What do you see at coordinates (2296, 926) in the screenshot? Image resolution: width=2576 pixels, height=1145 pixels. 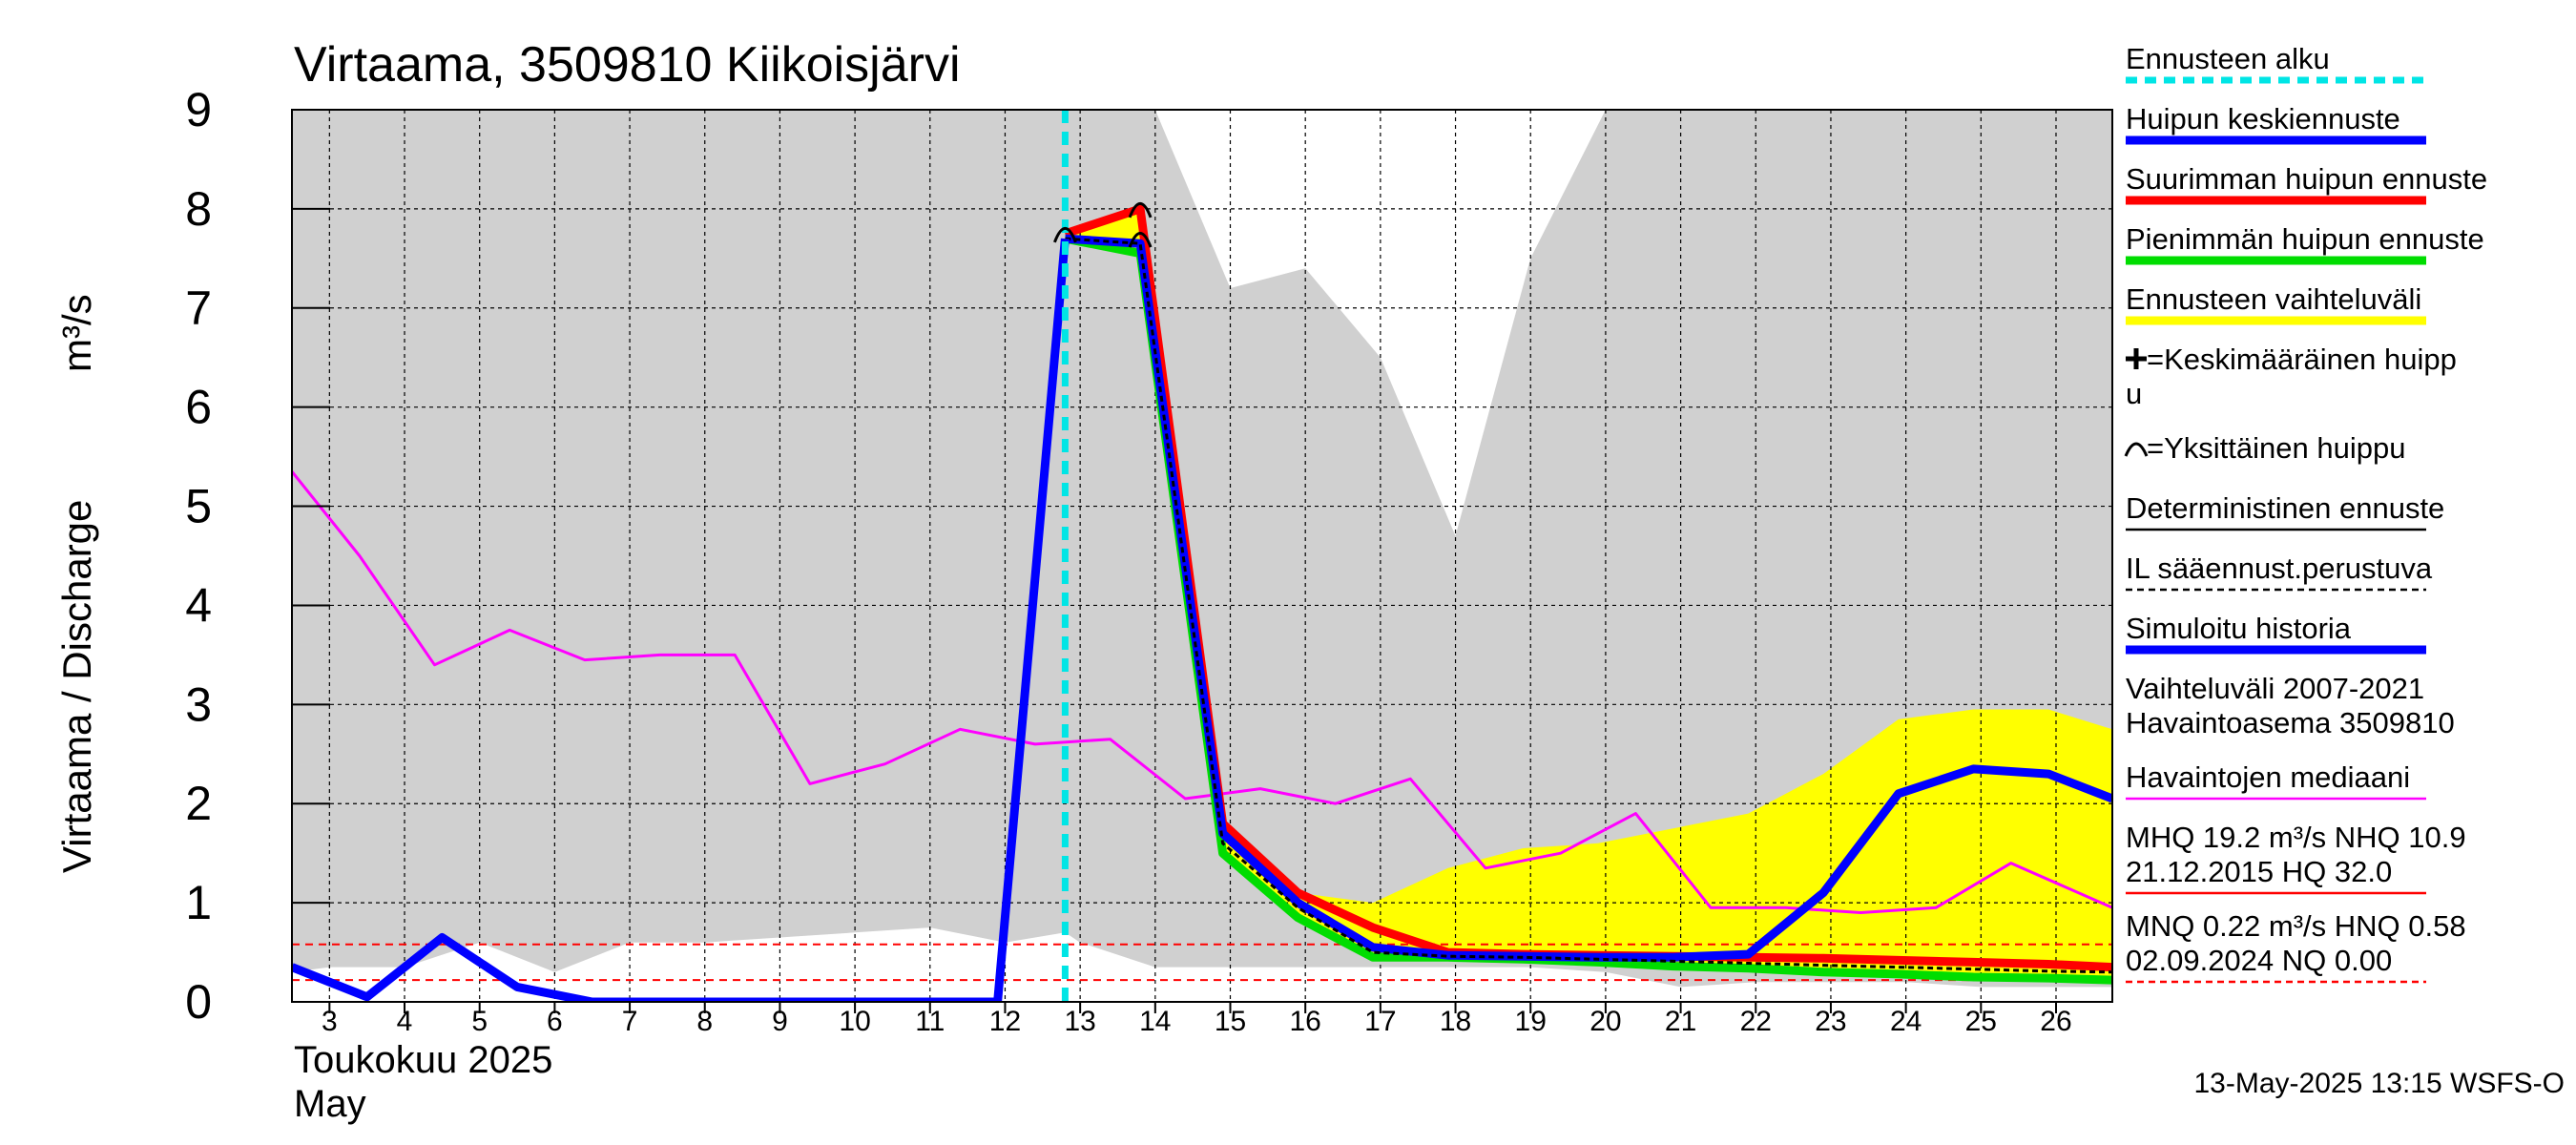 I see `legend-label: MNQ 0.22 m³/s HNQ 0.58` at bounding box center [2296, 926].